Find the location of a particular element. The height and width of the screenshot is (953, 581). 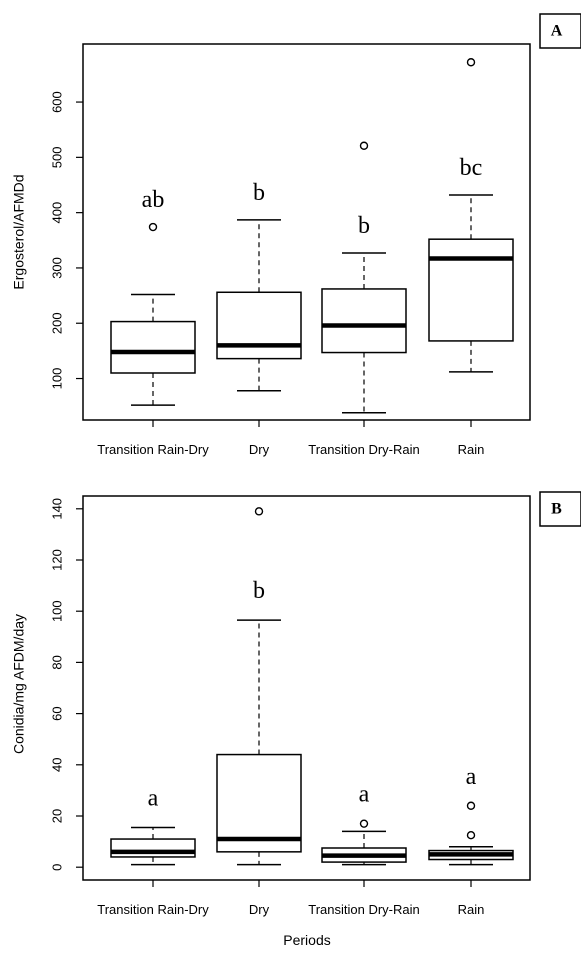

box-3: bc is located at coordinates (471, 215).